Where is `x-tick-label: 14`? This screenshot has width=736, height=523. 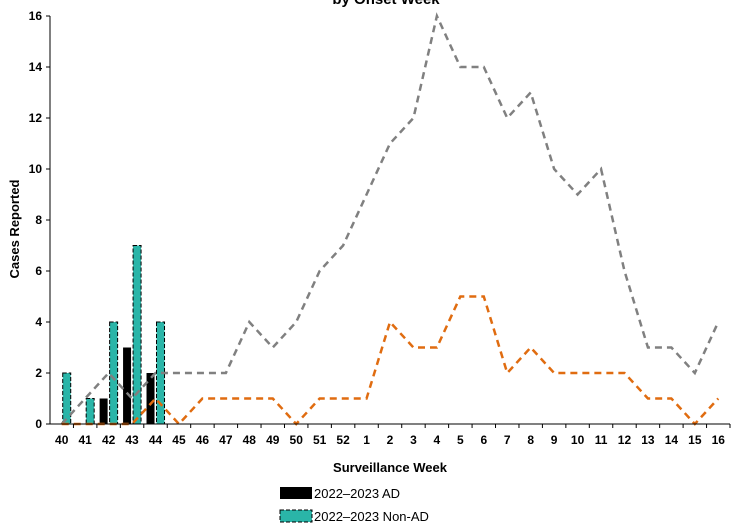
x-tick-label: 14 is located at coordinates (672, 440).